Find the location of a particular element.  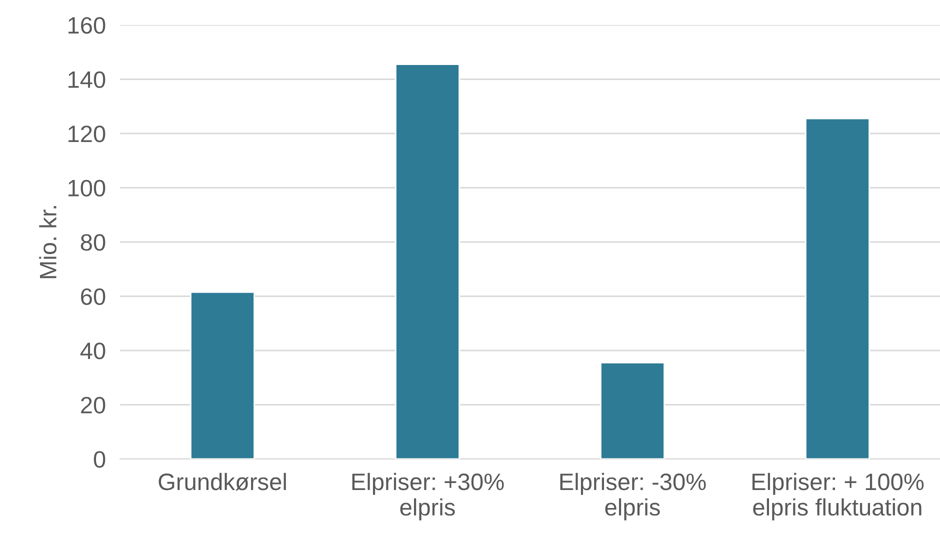

y-tick-label: 100 is located at coordinates (87, 188).